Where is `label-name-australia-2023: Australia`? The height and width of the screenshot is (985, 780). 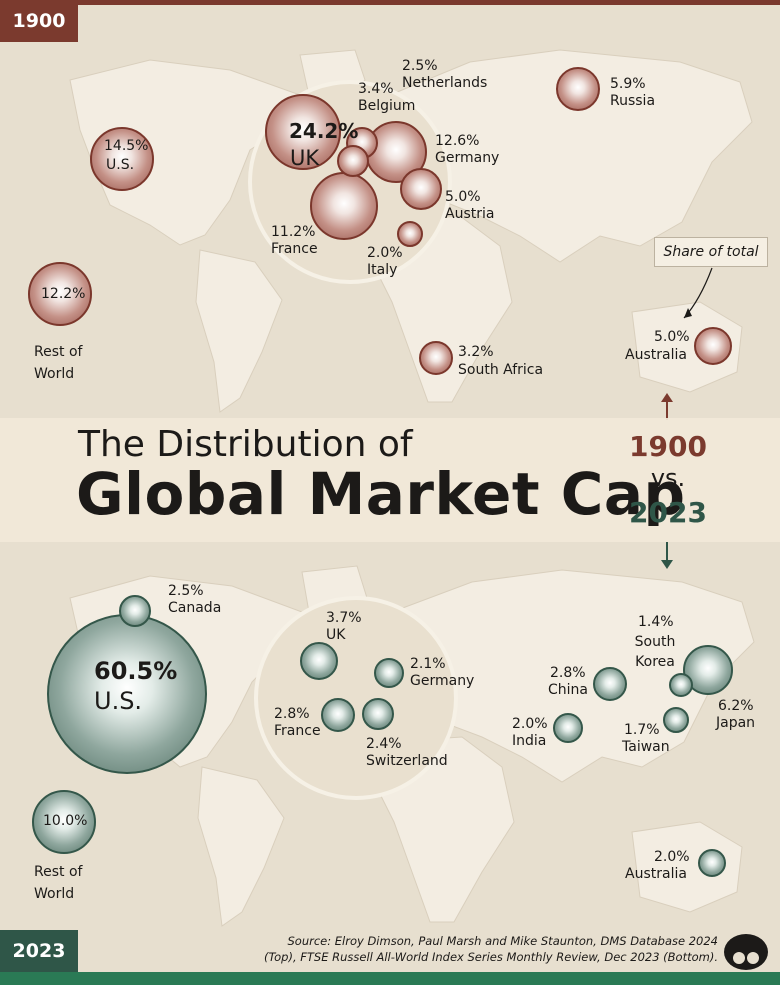 label-name-australia-2023: Australia is located at coordinates (656, 874).